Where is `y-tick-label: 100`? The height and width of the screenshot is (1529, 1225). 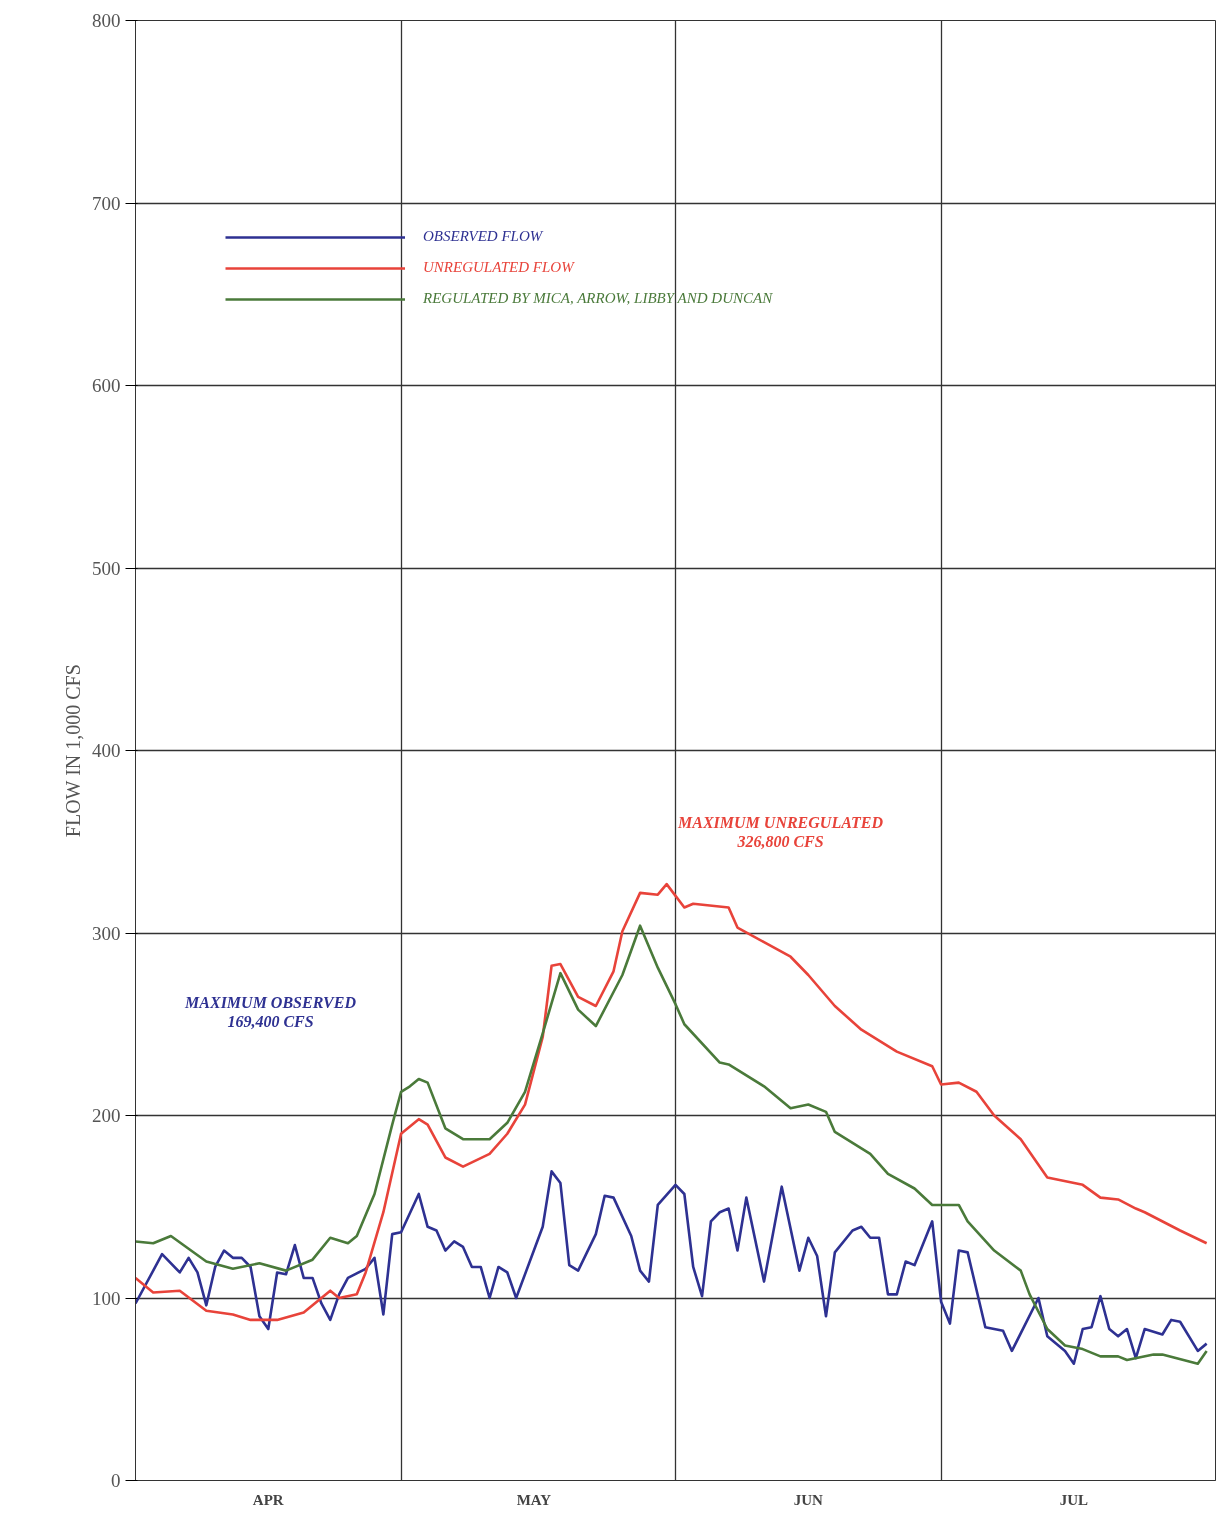
y-tick-label: 100 is located at coordinates (106, 1298).